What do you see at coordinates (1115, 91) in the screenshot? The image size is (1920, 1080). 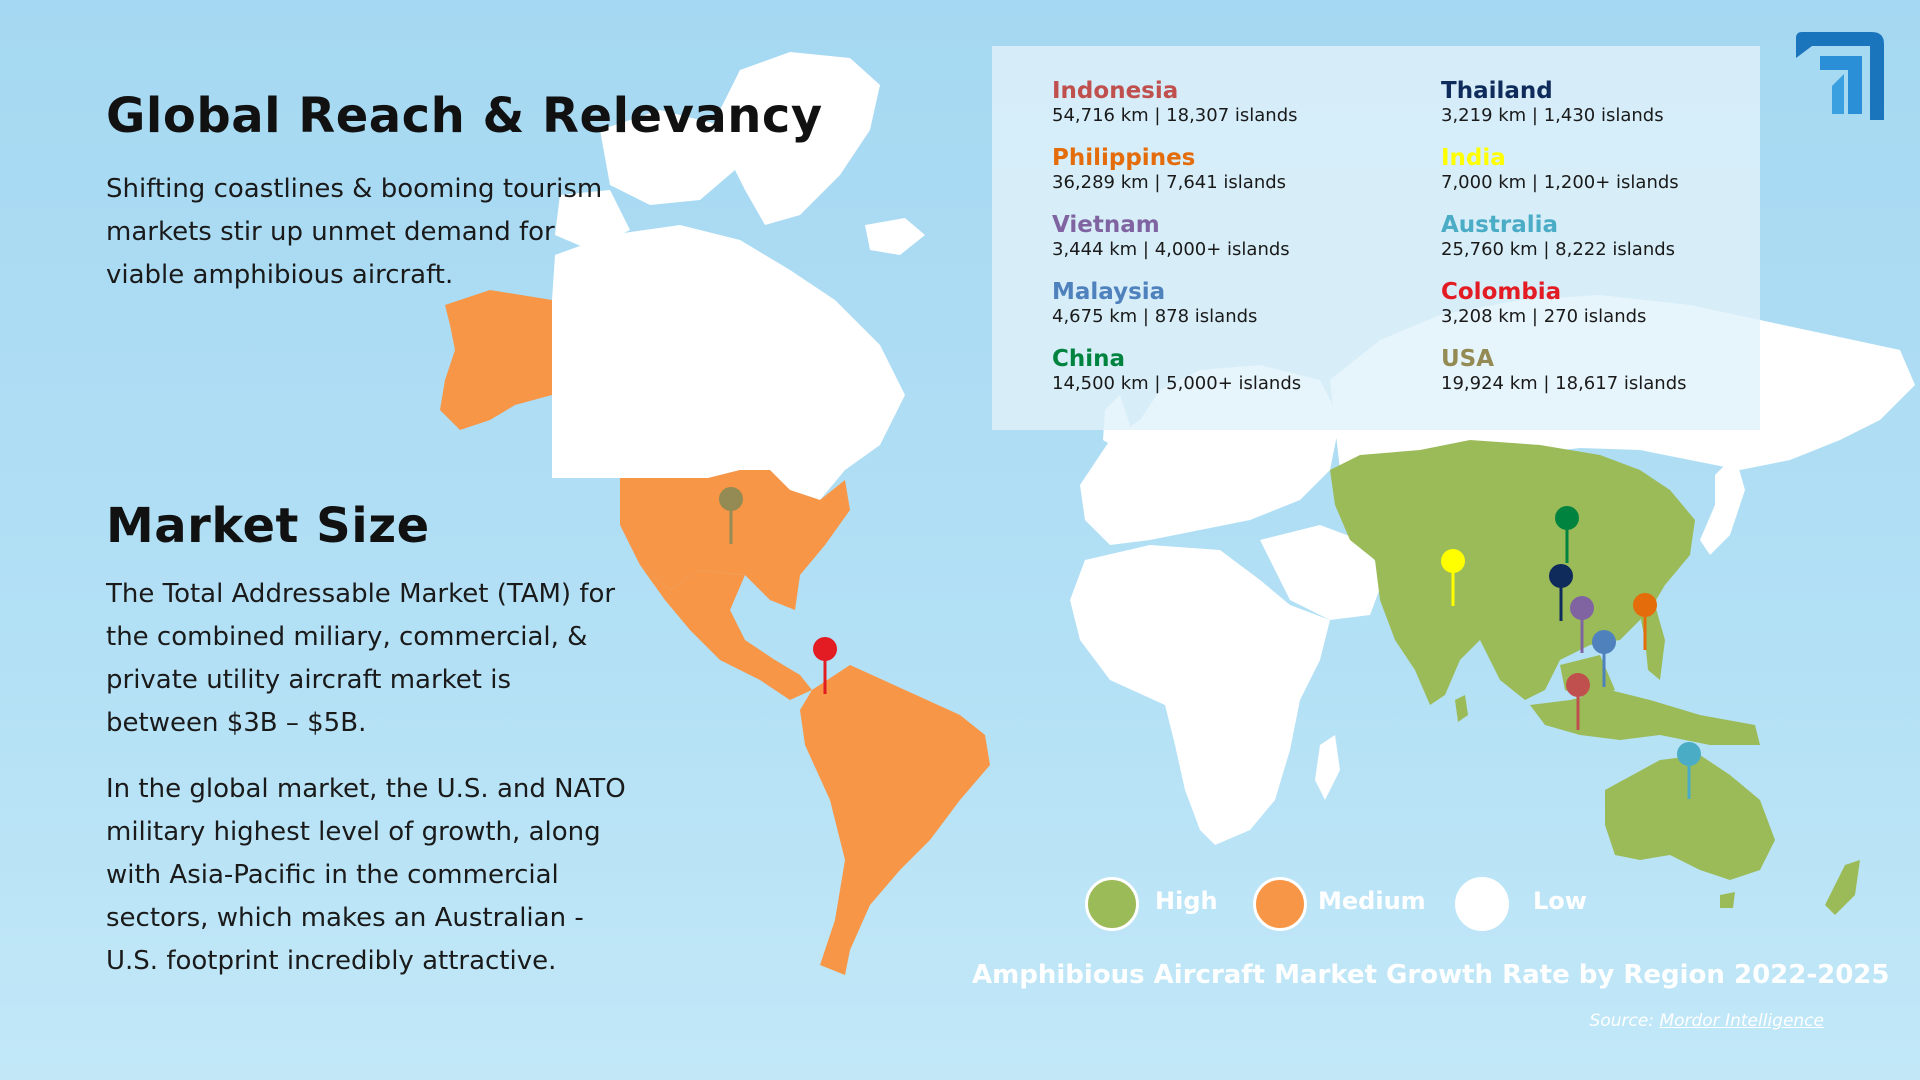 I see `country-name-indonesia: Indonesia` at bounding box center [1115, 91].